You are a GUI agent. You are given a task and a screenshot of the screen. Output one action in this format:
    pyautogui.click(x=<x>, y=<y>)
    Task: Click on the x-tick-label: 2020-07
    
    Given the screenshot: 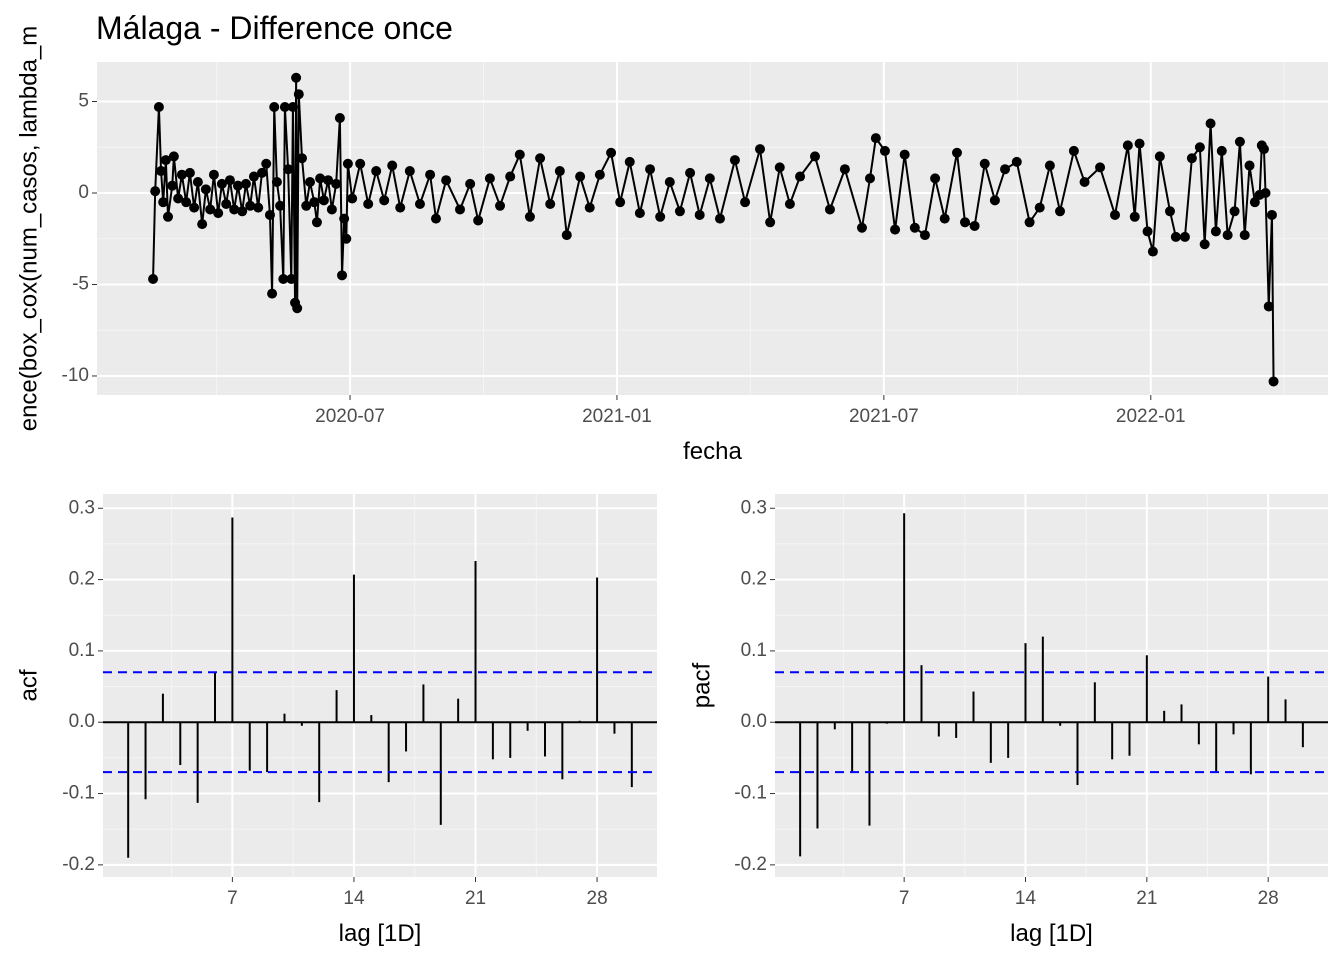 What is the action you would take?
    pyautogui.click(x=350, y=416)
    